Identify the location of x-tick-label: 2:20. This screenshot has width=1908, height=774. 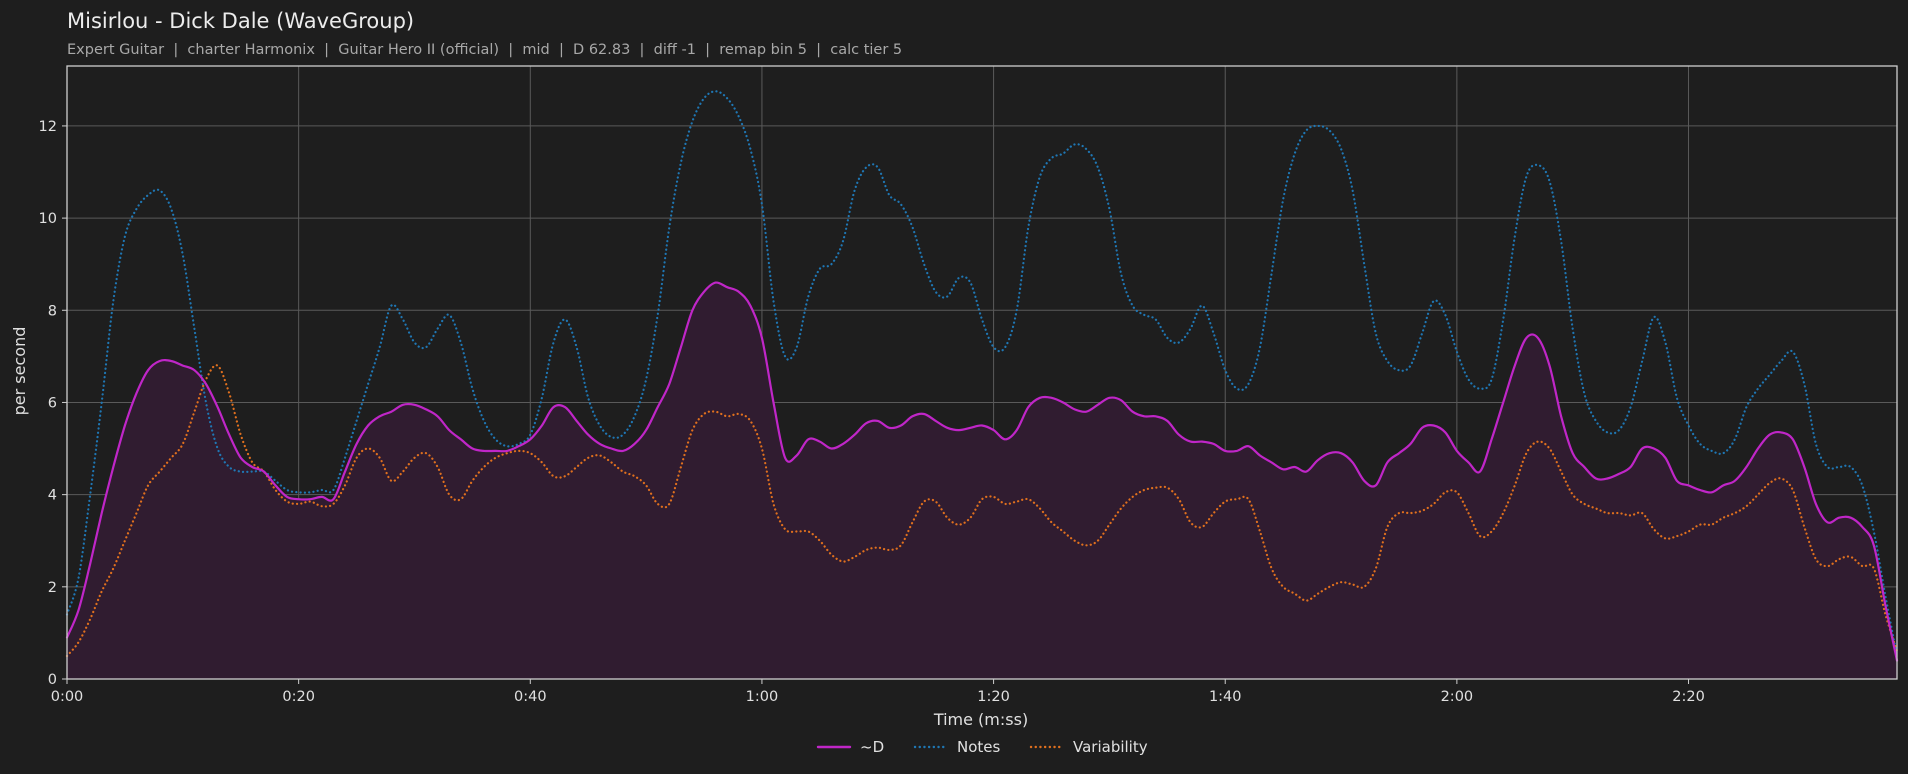
(1688, 697).